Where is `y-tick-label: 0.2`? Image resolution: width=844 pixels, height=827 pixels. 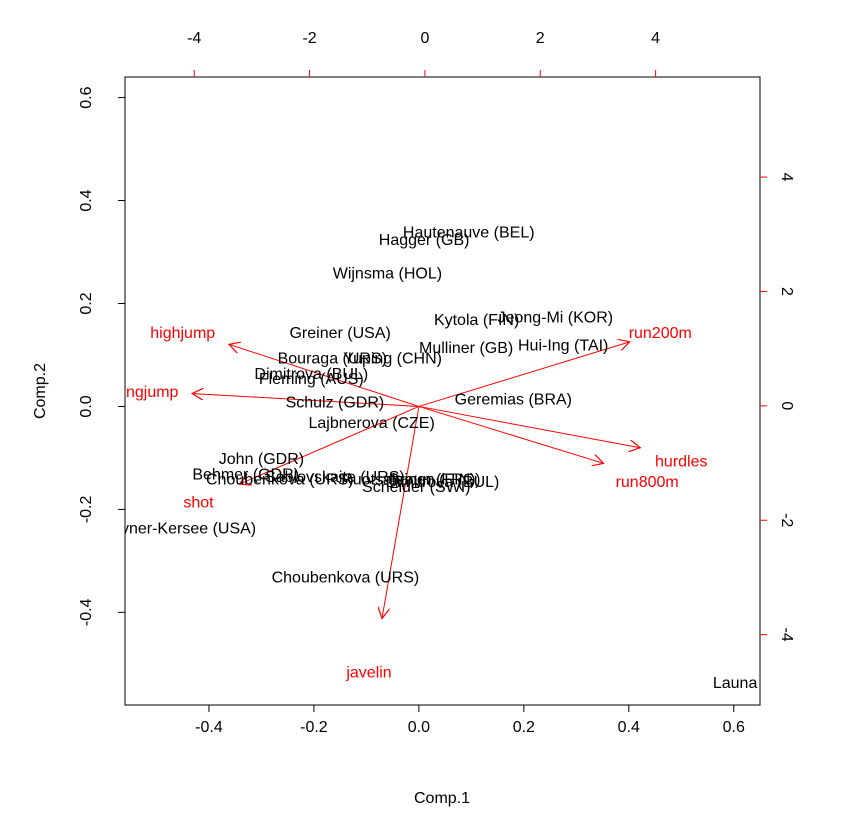
y-tick-label: 0.2 is located at coordinates (86, 303).